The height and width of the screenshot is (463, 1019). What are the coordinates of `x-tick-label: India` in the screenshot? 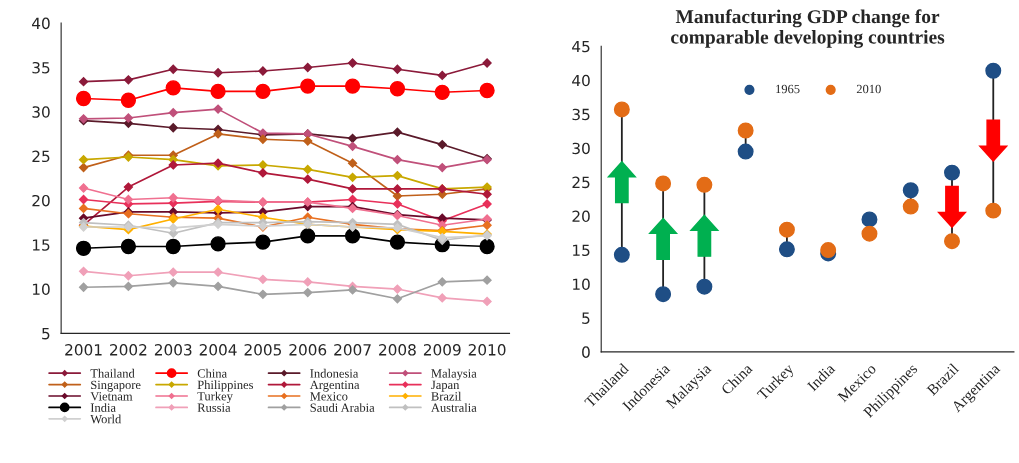 It's located at (821, 377).